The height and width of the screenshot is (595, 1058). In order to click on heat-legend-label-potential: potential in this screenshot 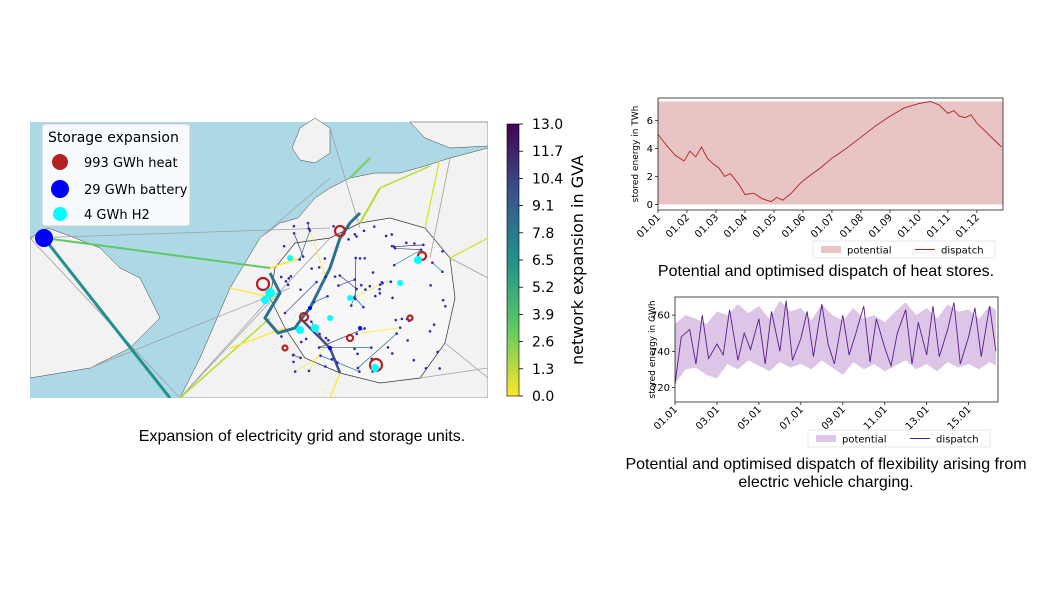, I will do `click(869, 251)`.